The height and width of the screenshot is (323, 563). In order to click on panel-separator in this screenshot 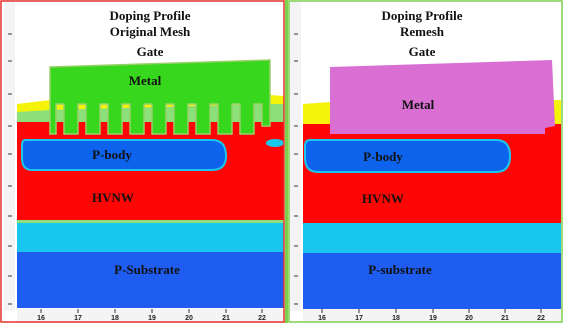, I will do `click(286, 161)`.